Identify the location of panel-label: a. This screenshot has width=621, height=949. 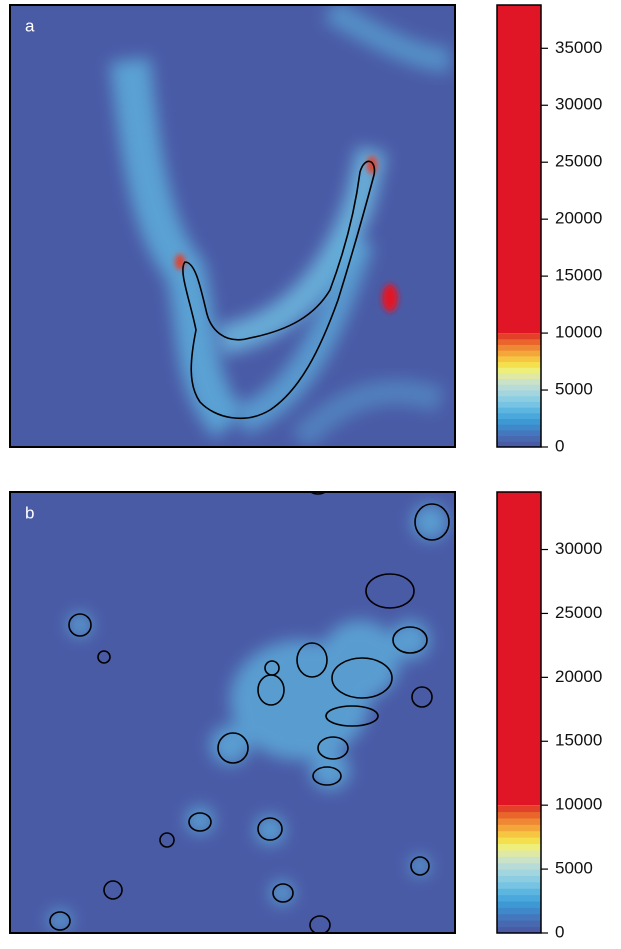
(30, 25).